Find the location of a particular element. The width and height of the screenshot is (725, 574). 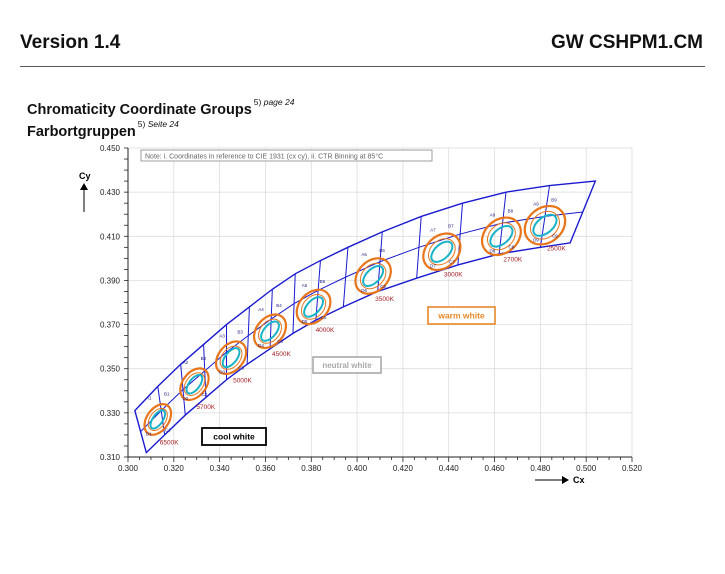

x-tick-label: 0.500 is located at coordinates (586, 468).